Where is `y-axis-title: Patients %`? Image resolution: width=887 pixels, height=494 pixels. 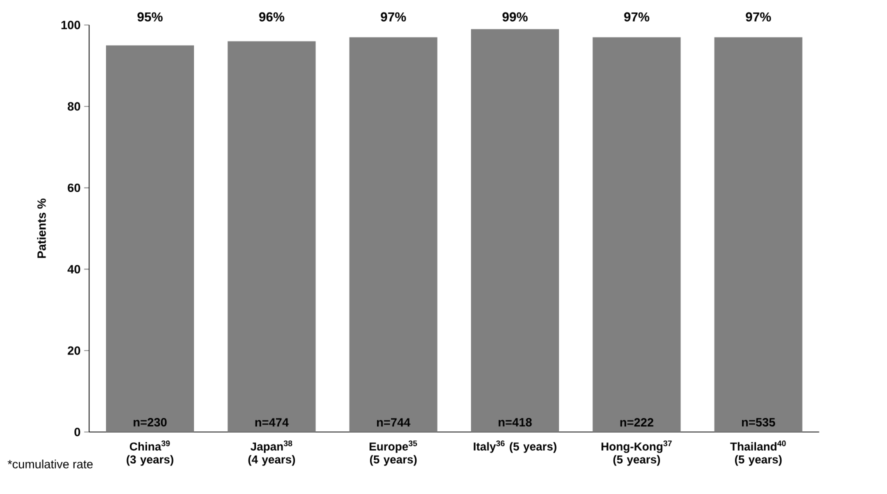
y-axis-title: Patients % is located at coordinates (41, 228).